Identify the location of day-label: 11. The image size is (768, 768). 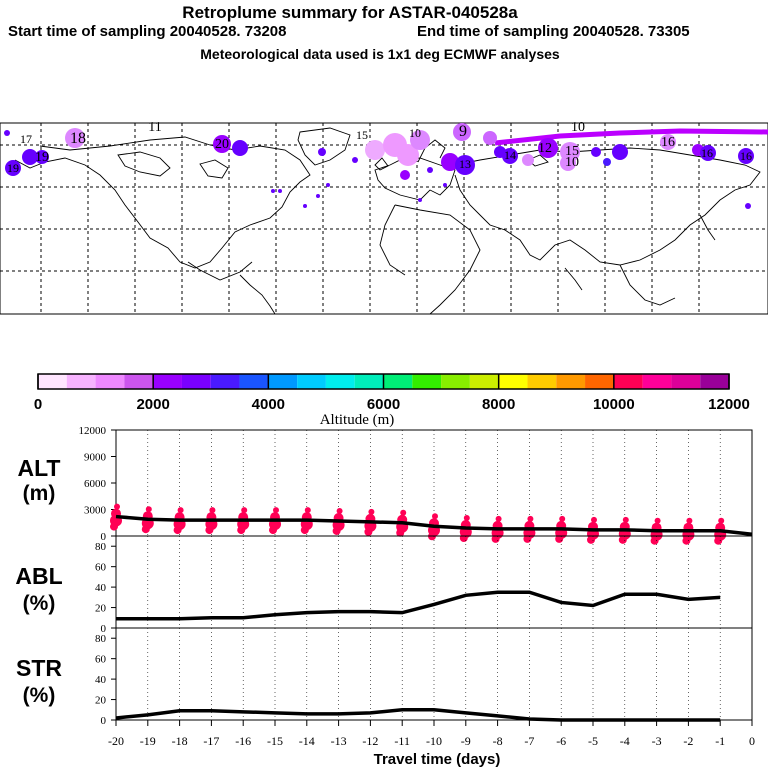
(154, 127).